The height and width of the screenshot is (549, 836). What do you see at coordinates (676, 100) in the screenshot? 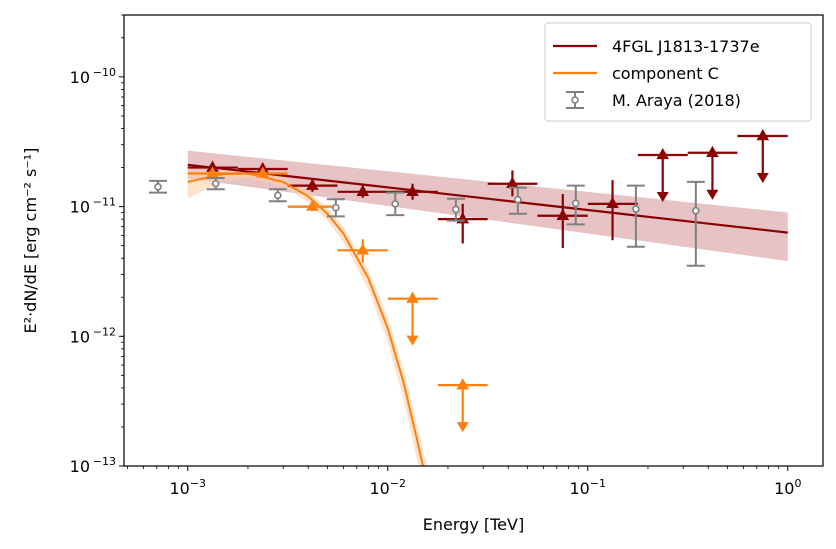
I see `legend-label: M. Araya (2018)` at bounding box center [676, 100].